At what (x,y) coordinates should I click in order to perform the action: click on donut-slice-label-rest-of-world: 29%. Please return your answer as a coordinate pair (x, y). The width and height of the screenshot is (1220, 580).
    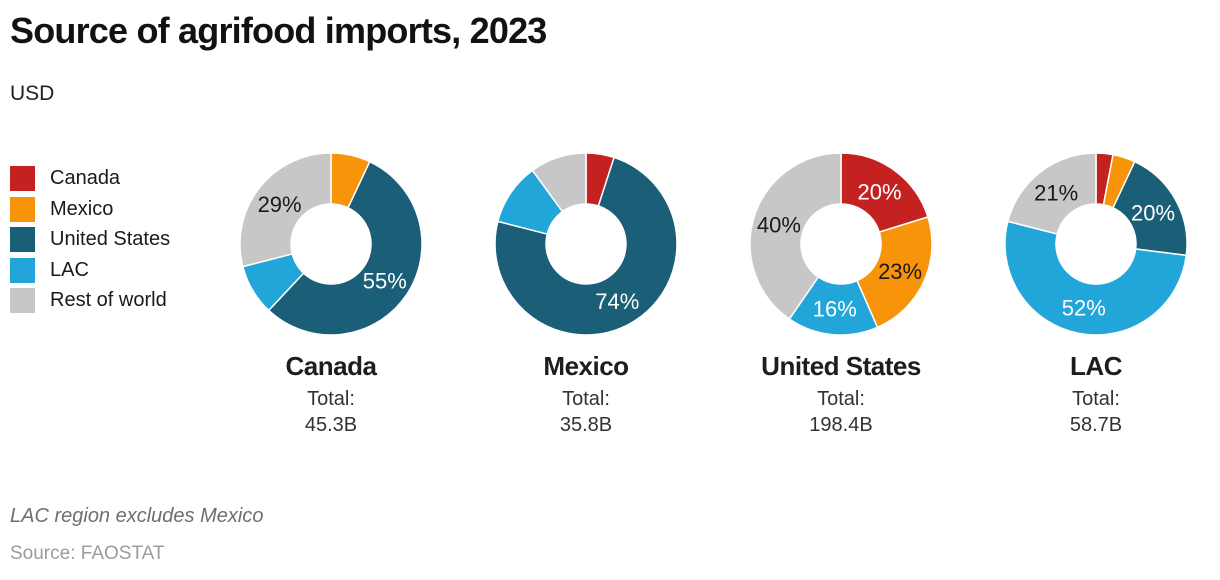
    Looking at the image, I should click on (280, 204).